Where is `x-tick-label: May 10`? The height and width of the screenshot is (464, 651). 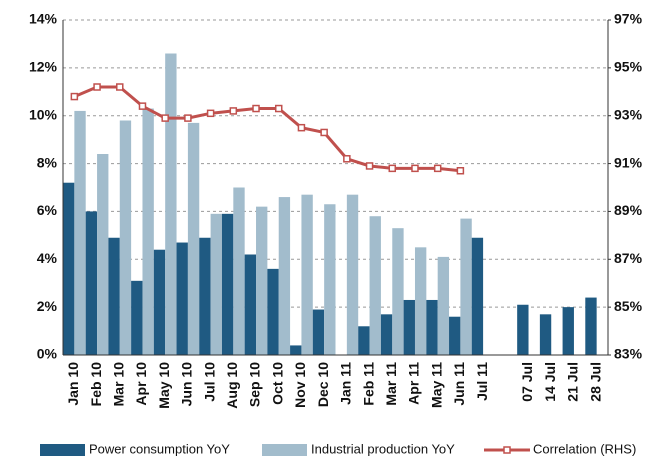
x-tick-label: May 10 is located at coordinates (164, 385).